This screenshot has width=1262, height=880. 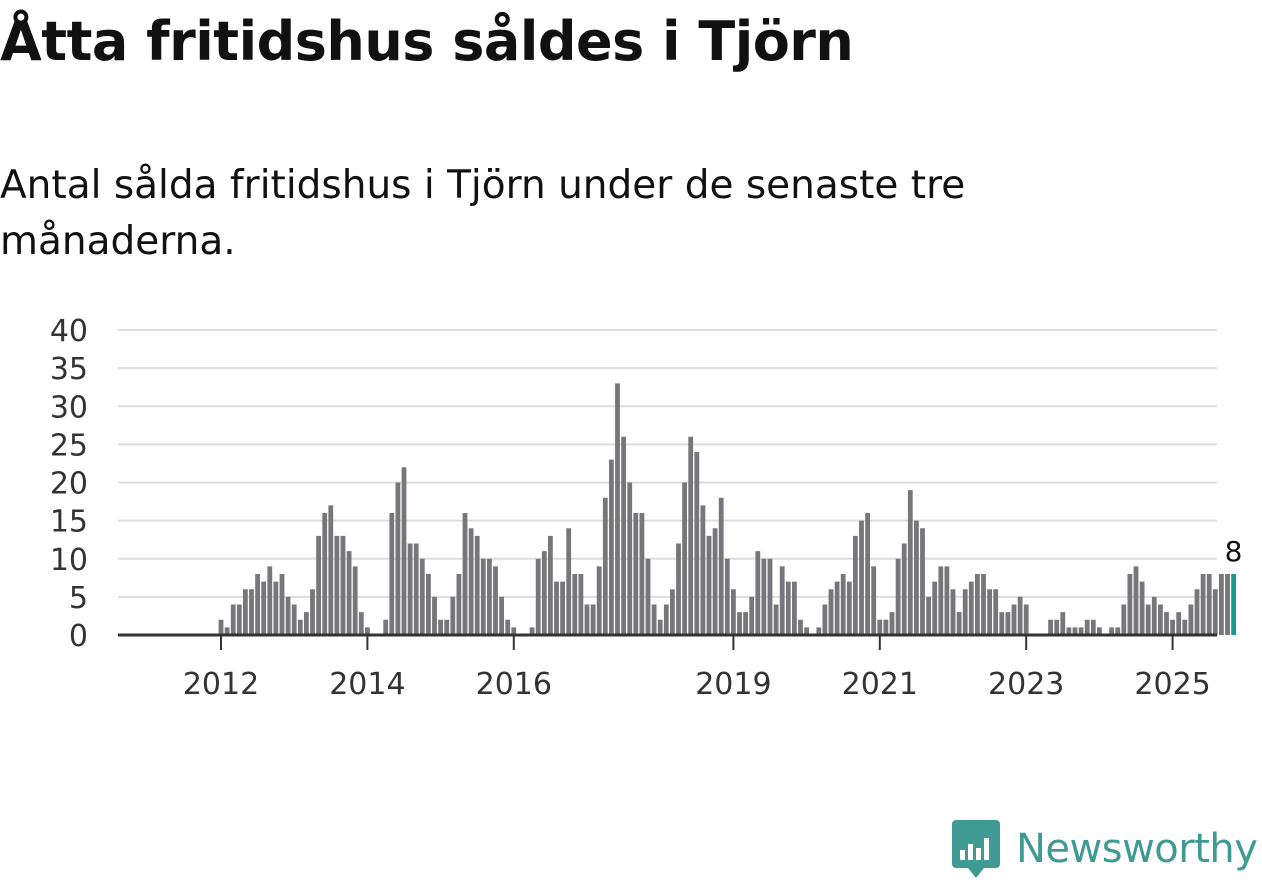 What do you see at coordinates (733, 684) in the screenshot?
I see `x-tick-label: 2019` at bounding box center [733, 684].